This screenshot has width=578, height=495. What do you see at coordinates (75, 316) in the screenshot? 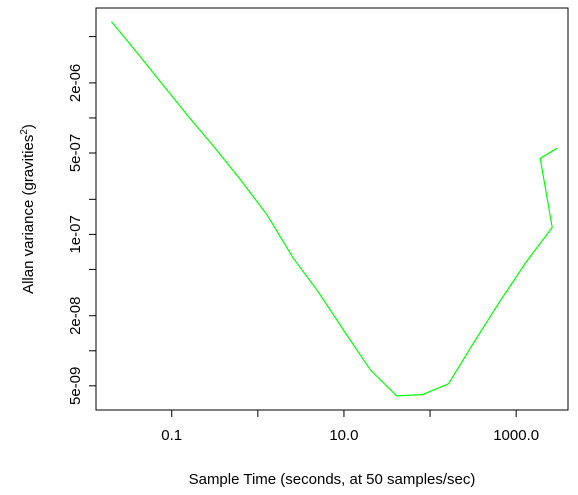
I see `y-tick-label: 2e-08` at bounding box center [75, 316].